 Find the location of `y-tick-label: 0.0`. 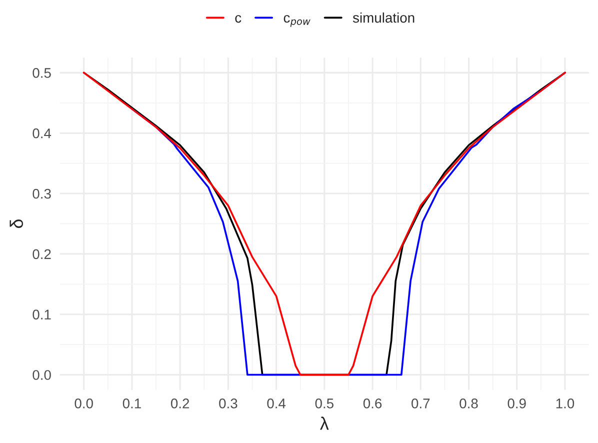

y-tick-label: 0.0 is located at coordinates (41, 375).